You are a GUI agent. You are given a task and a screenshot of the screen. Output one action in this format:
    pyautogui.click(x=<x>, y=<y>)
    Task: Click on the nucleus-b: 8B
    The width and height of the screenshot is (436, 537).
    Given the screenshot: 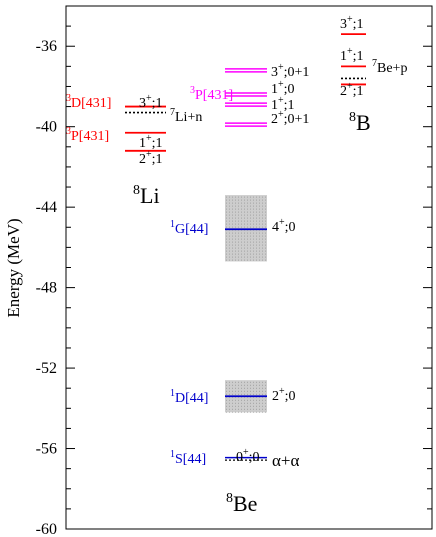 What is the action you would take?
    pyautogui.click(x=360, y=122)
    